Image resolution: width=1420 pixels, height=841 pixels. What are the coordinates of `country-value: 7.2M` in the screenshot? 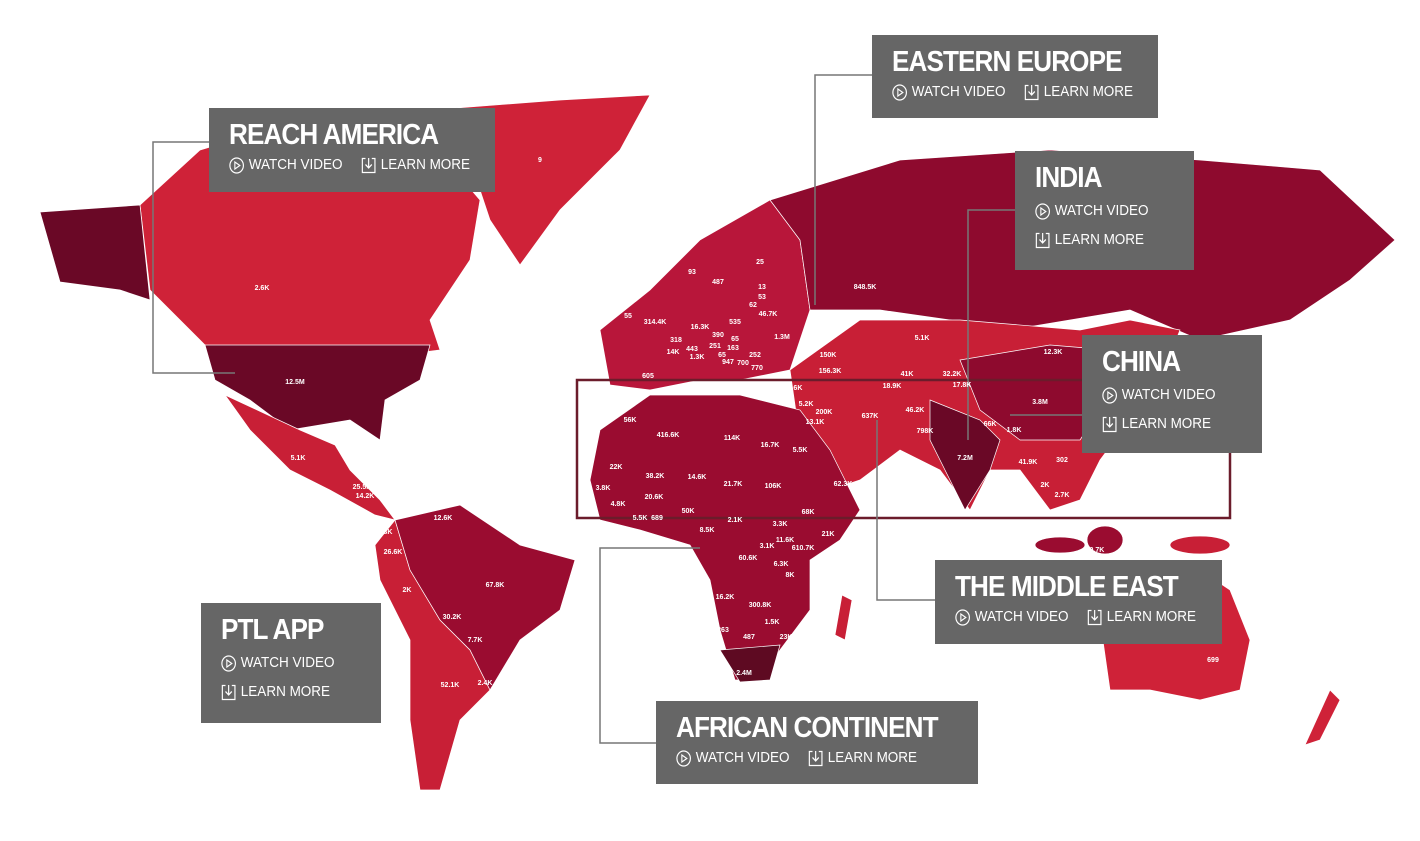 It's located at (965, 458).